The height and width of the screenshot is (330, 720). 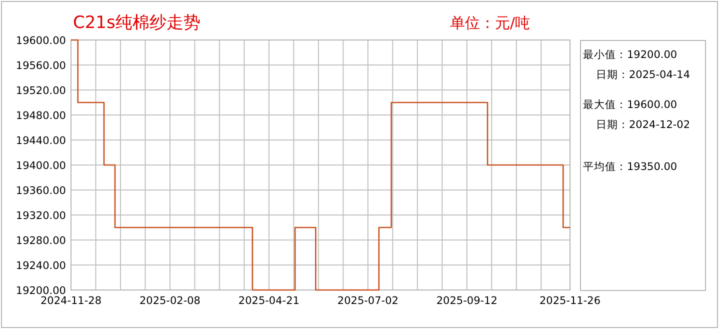 I want to click on y-tick-label: 19520.00, so click(x=41, y=91).